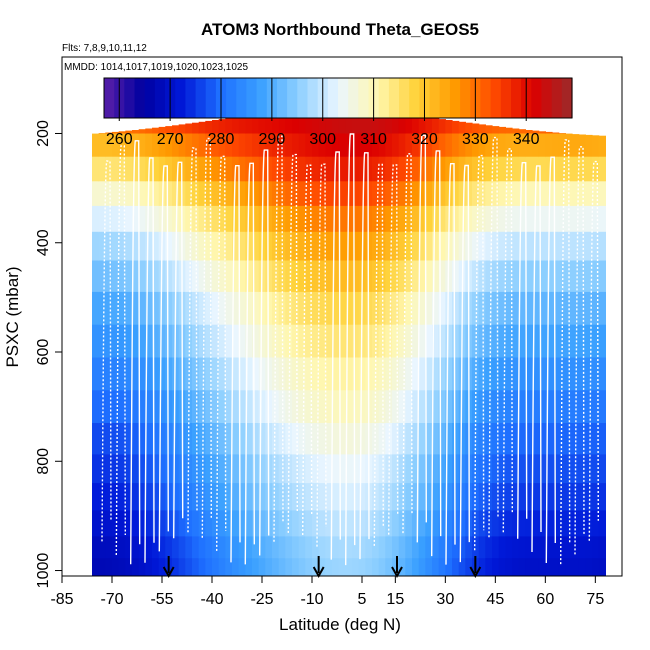 The height and width of the screenshot is (650, 650). I want to click on colorbar-segment, so click(109, 98).